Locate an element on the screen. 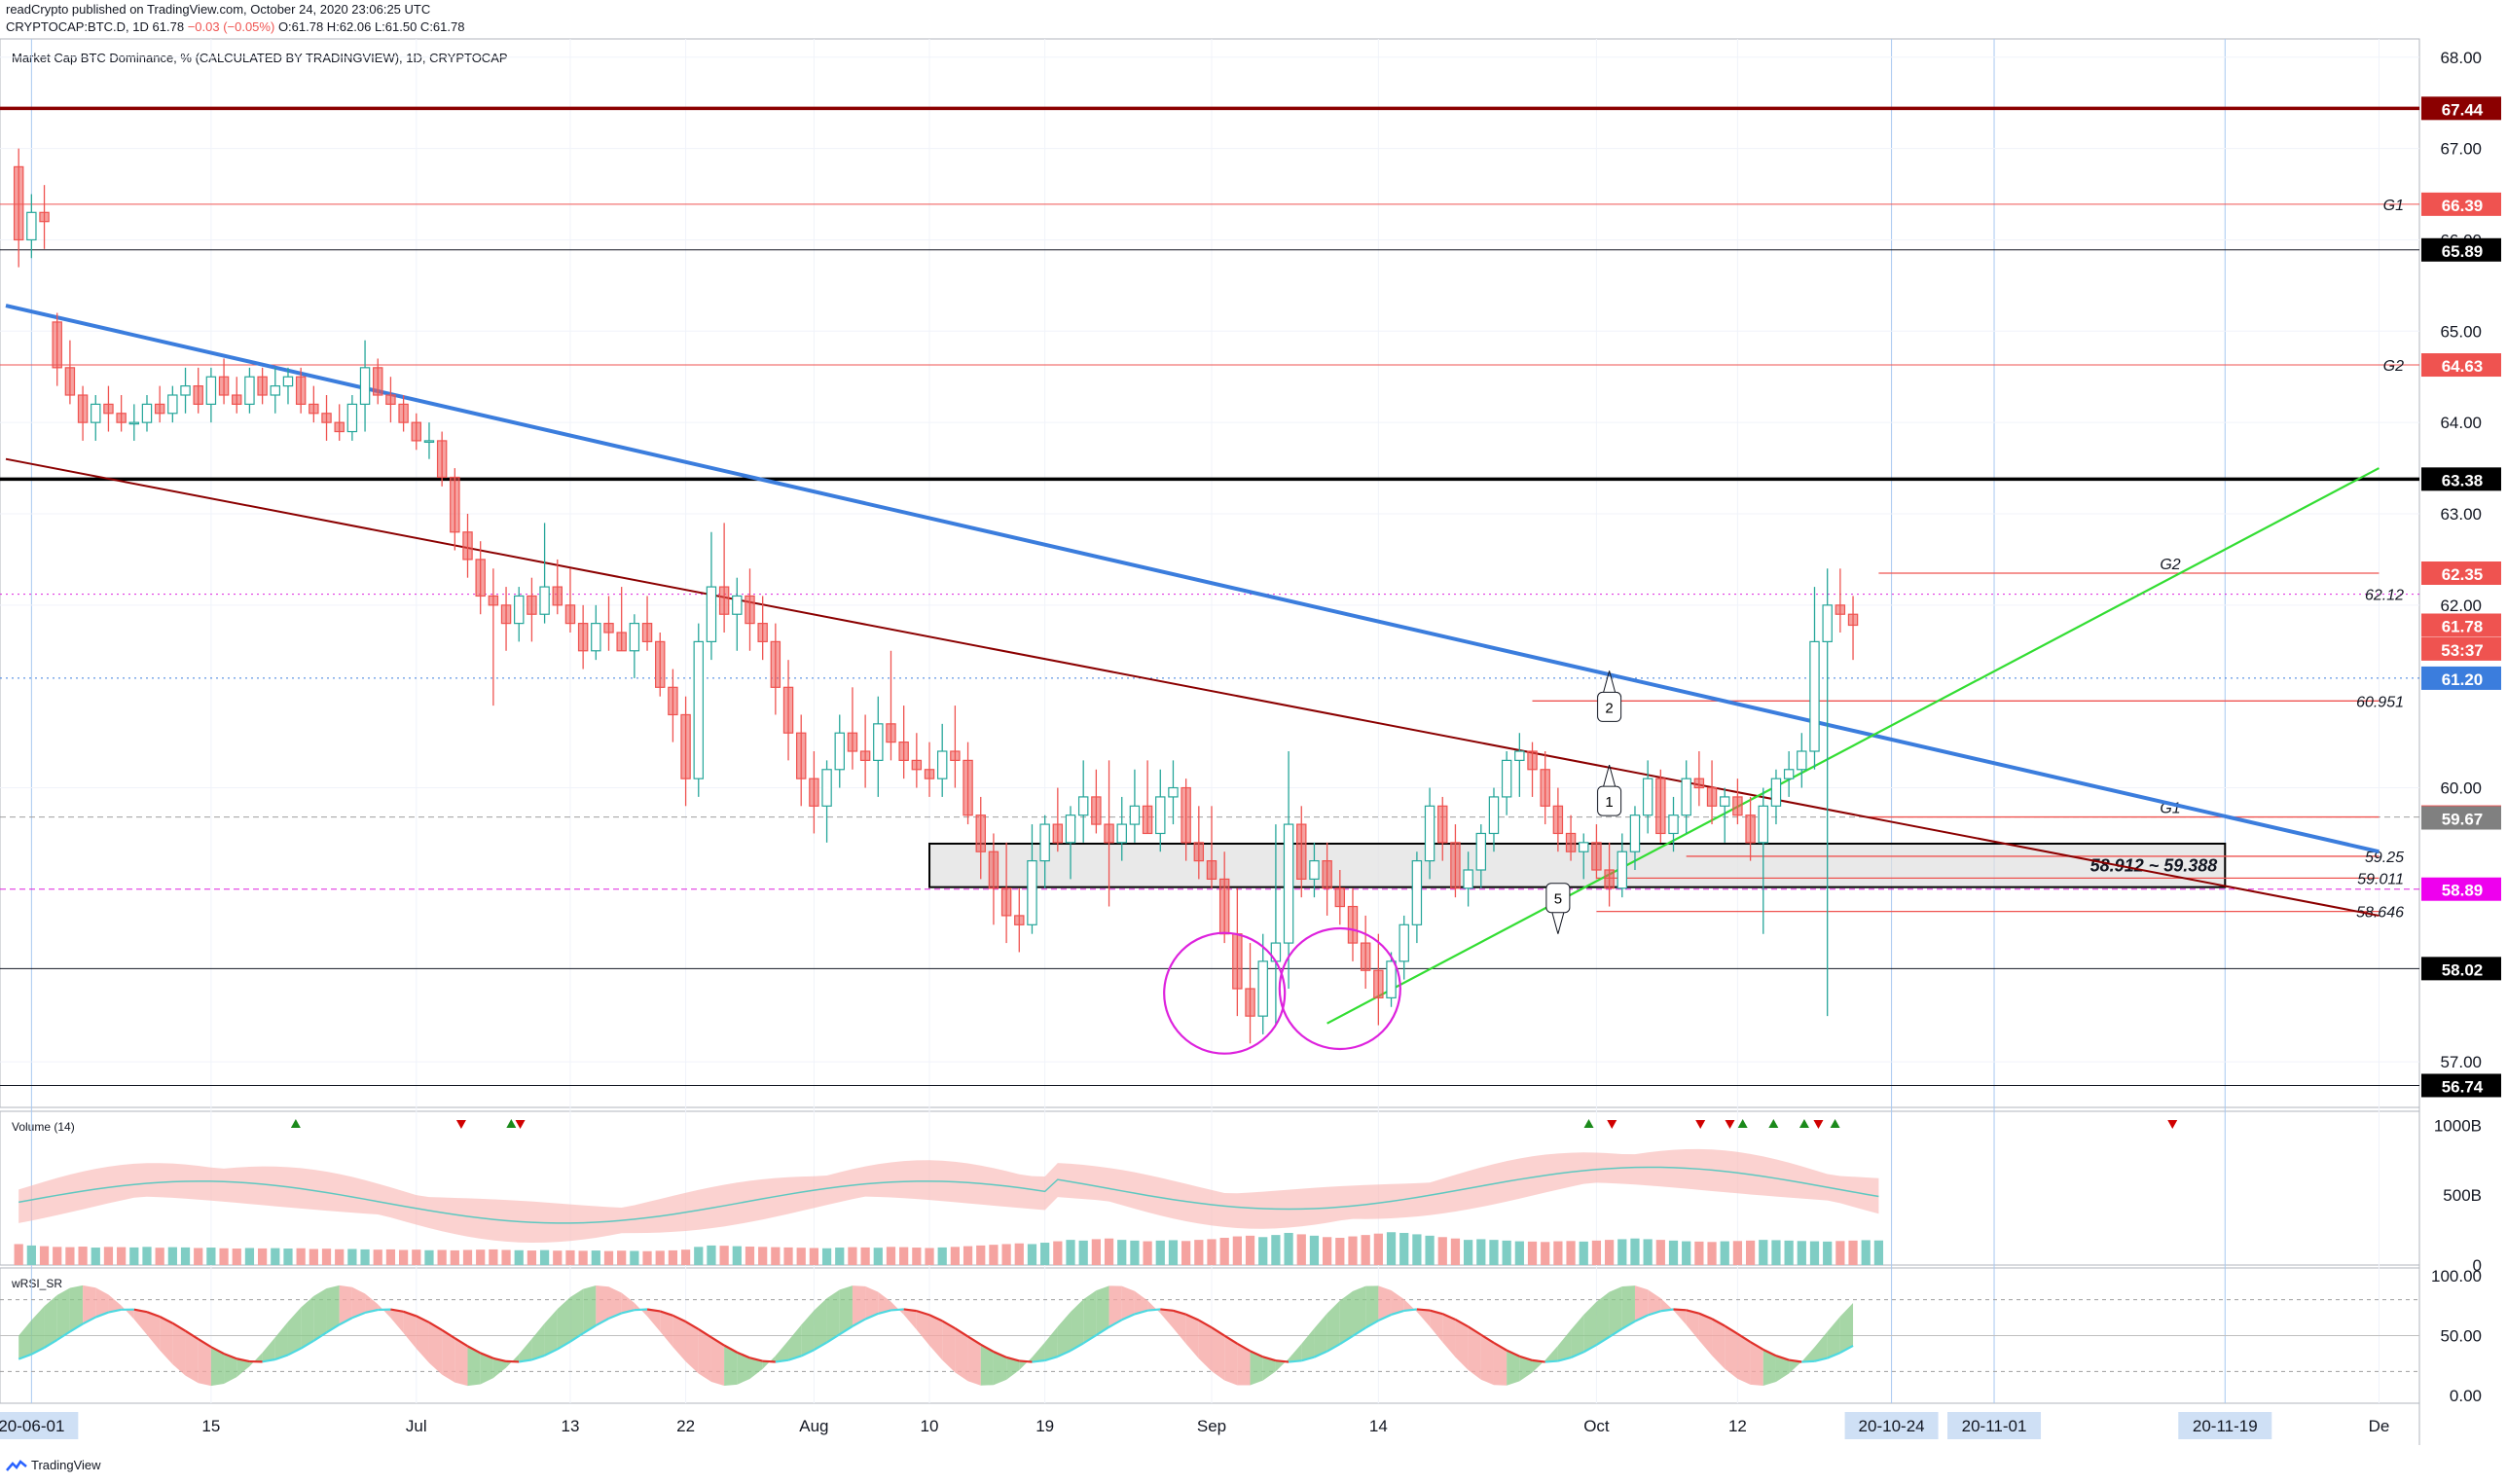 The width and height of the screenshot is (2507, 1484). x-highlight-label: 20-11-19 is located at coordinates (2225, 1426).